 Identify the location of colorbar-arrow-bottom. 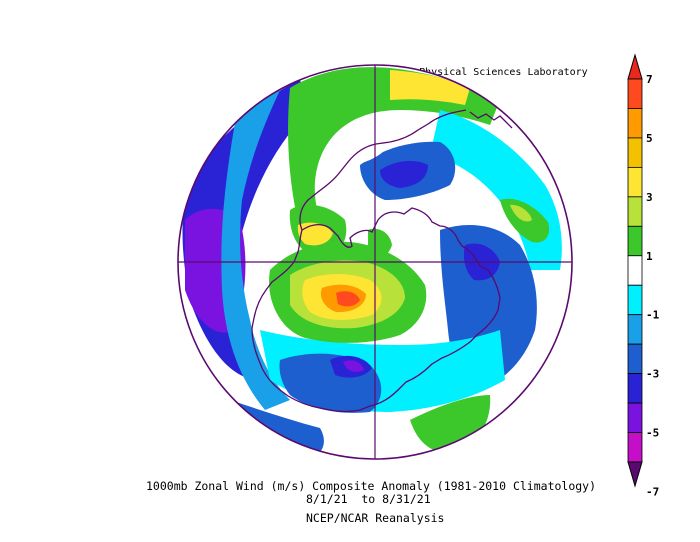
(635, 474).